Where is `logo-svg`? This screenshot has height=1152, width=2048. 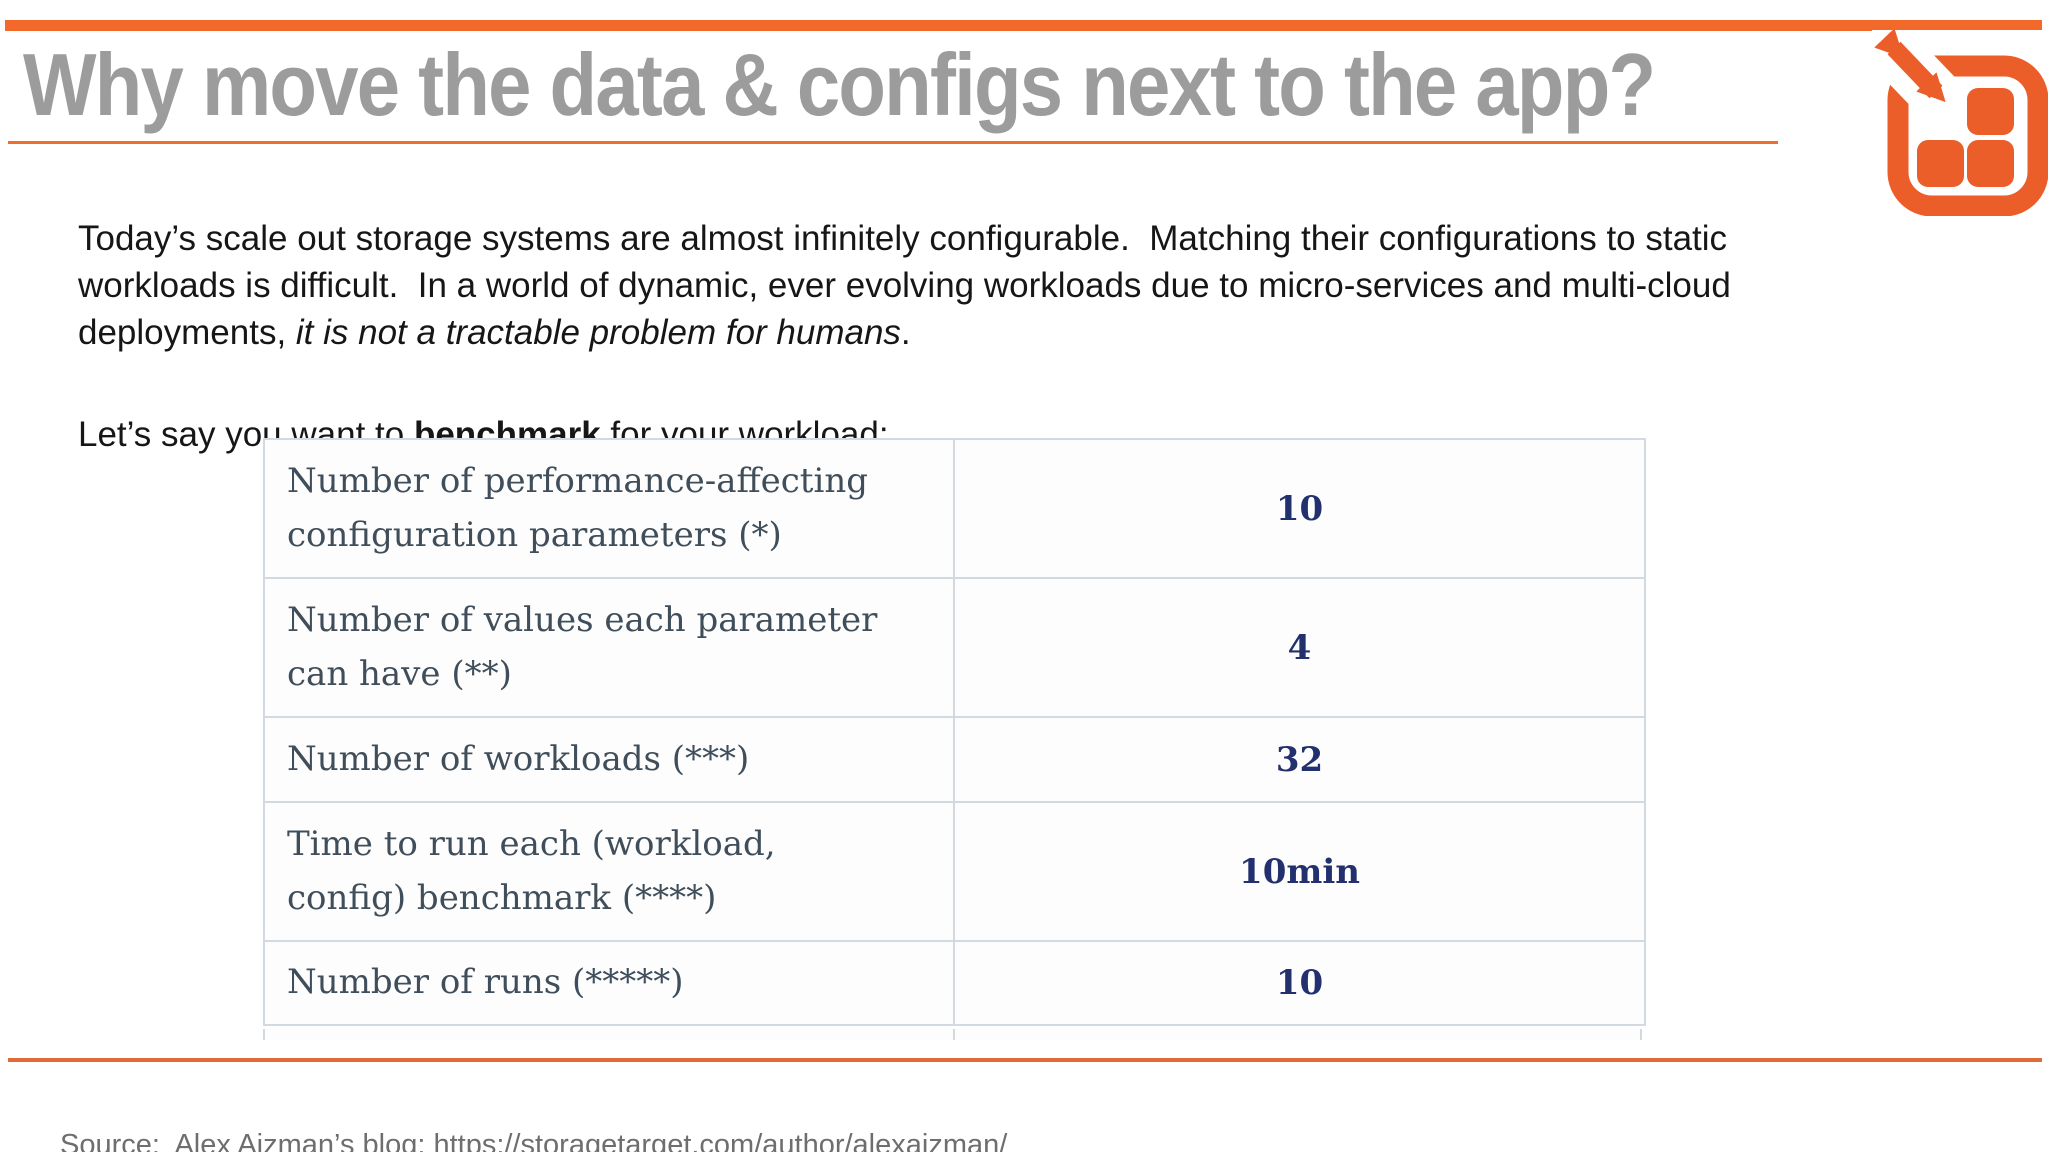
logo-svg is located at coordinates (1947, 110).